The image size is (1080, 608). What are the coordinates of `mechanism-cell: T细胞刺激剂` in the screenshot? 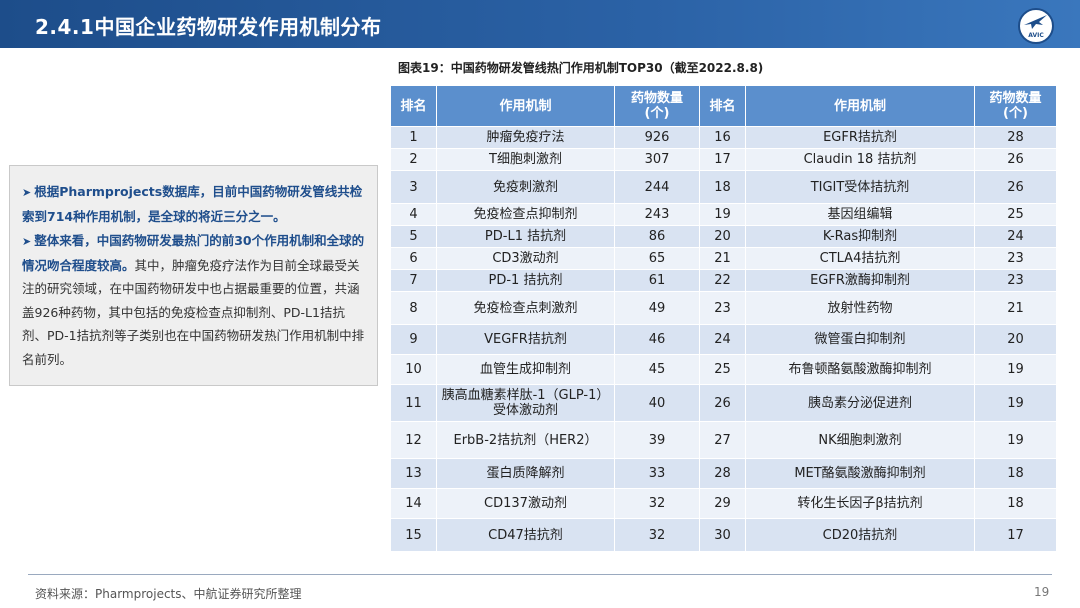 It's located at (525, 159).